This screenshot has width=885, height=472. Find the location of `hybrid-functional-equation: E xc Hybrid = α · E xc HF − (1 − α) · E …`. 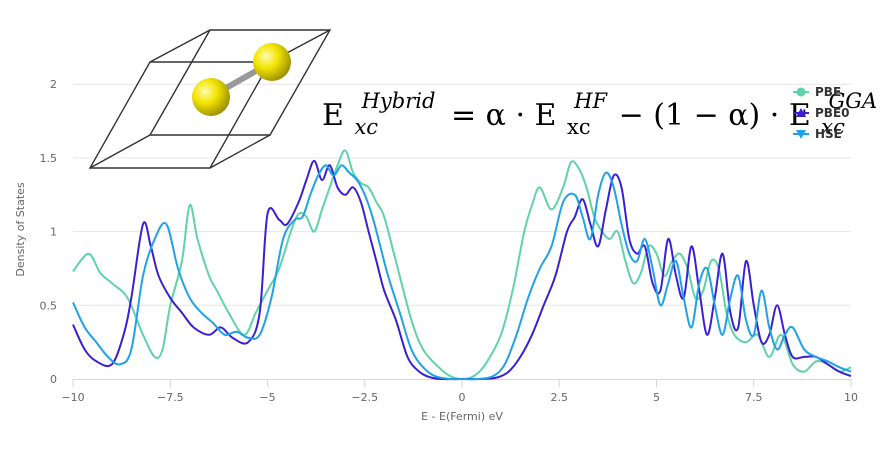

hybrid-functional-equation: E xc Hybrid = α · E xc HF − (1 − α) · E … is located at coordinates (599, 111).